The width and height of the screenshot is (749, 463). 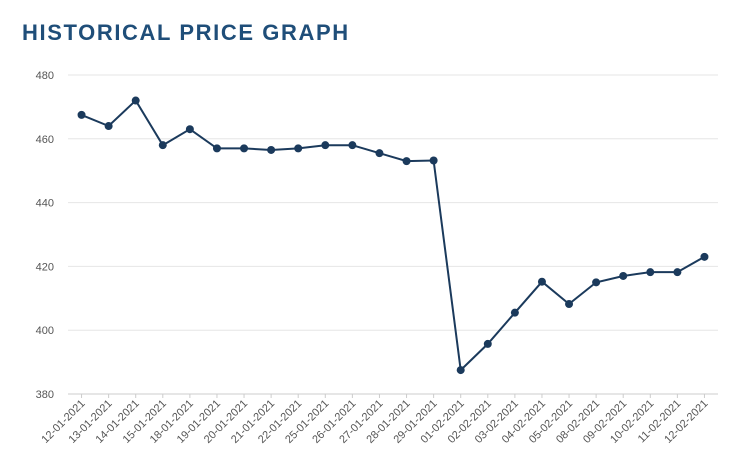 What do you see at coordinates (45, 331) in the screenshot?
I see `y-tick-label: 400` at bounding box center [45, 331].